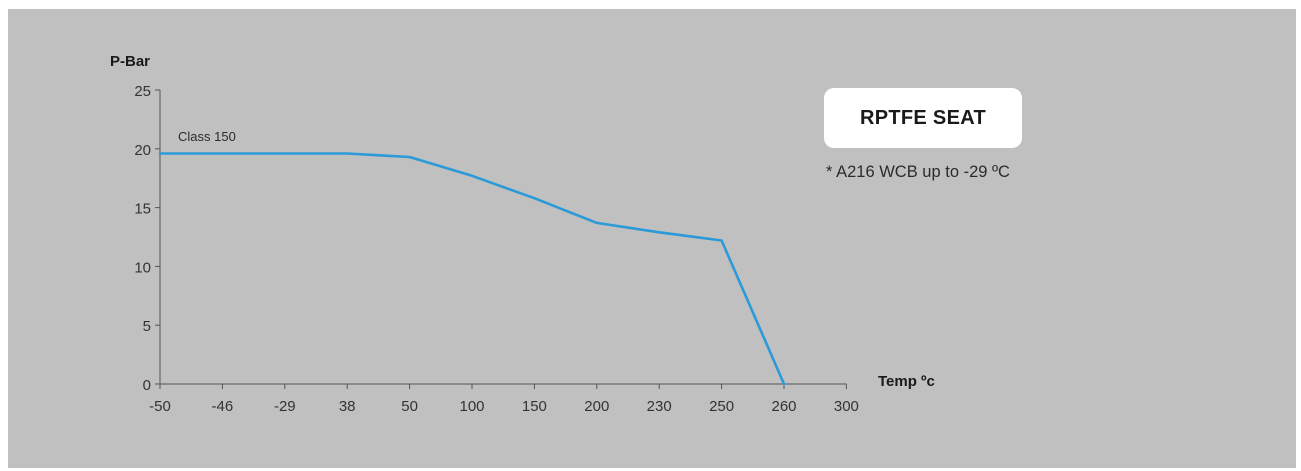 The image size is (1301, 471). Describe the element at coordinates (142, 267) in the screenshot. I see `y-tick-label: 10` at that location.